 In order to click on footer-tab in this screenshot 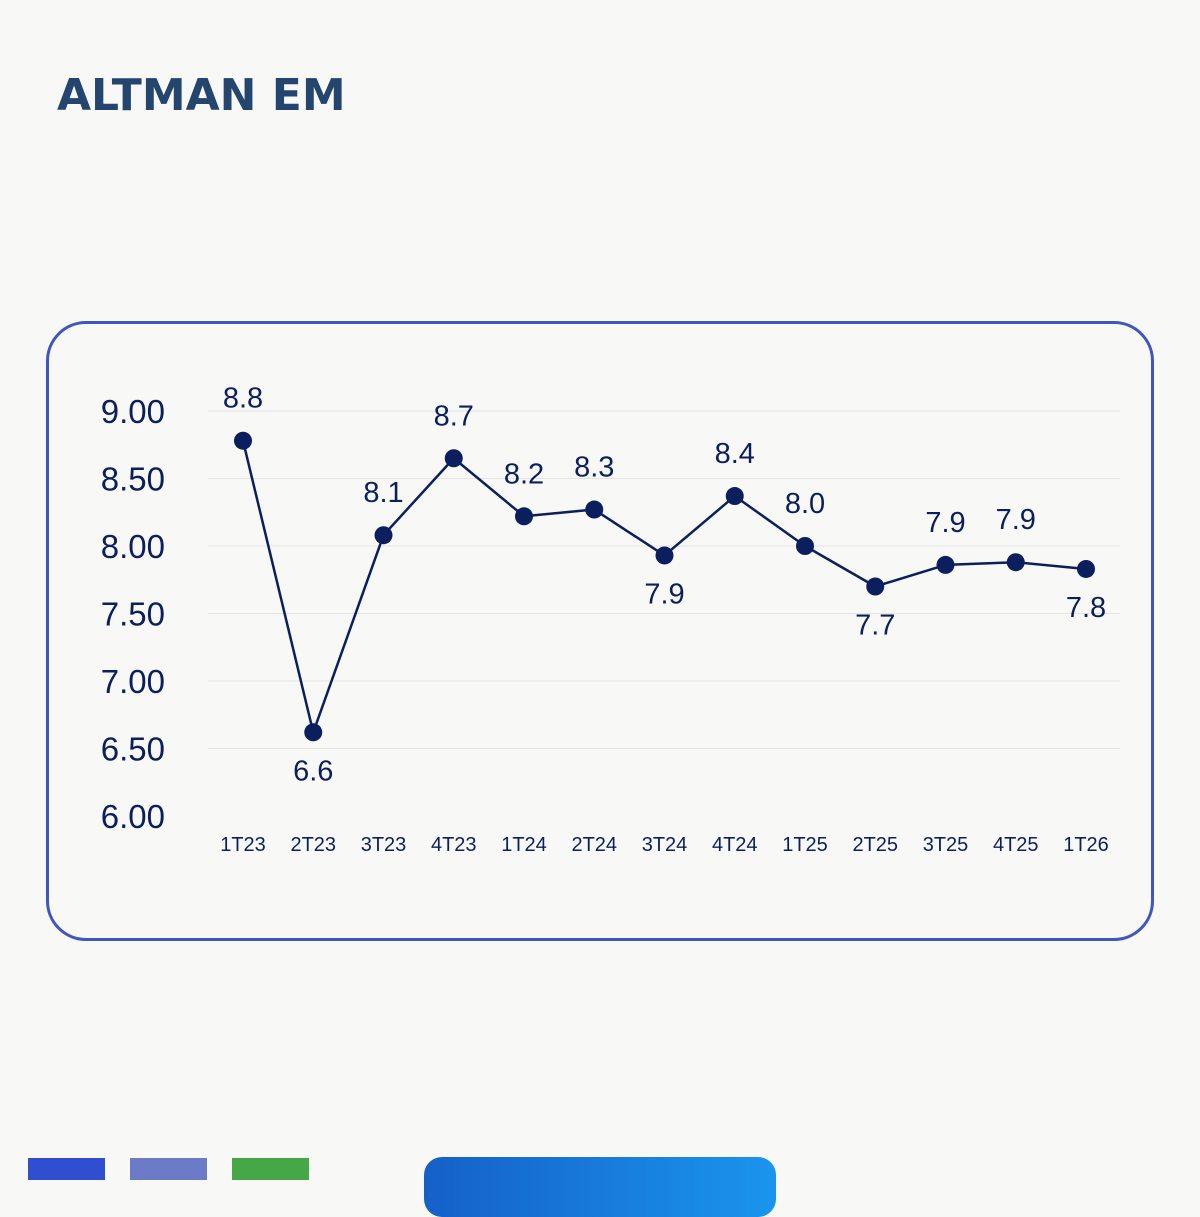, I will do `click(600, 1187)`.